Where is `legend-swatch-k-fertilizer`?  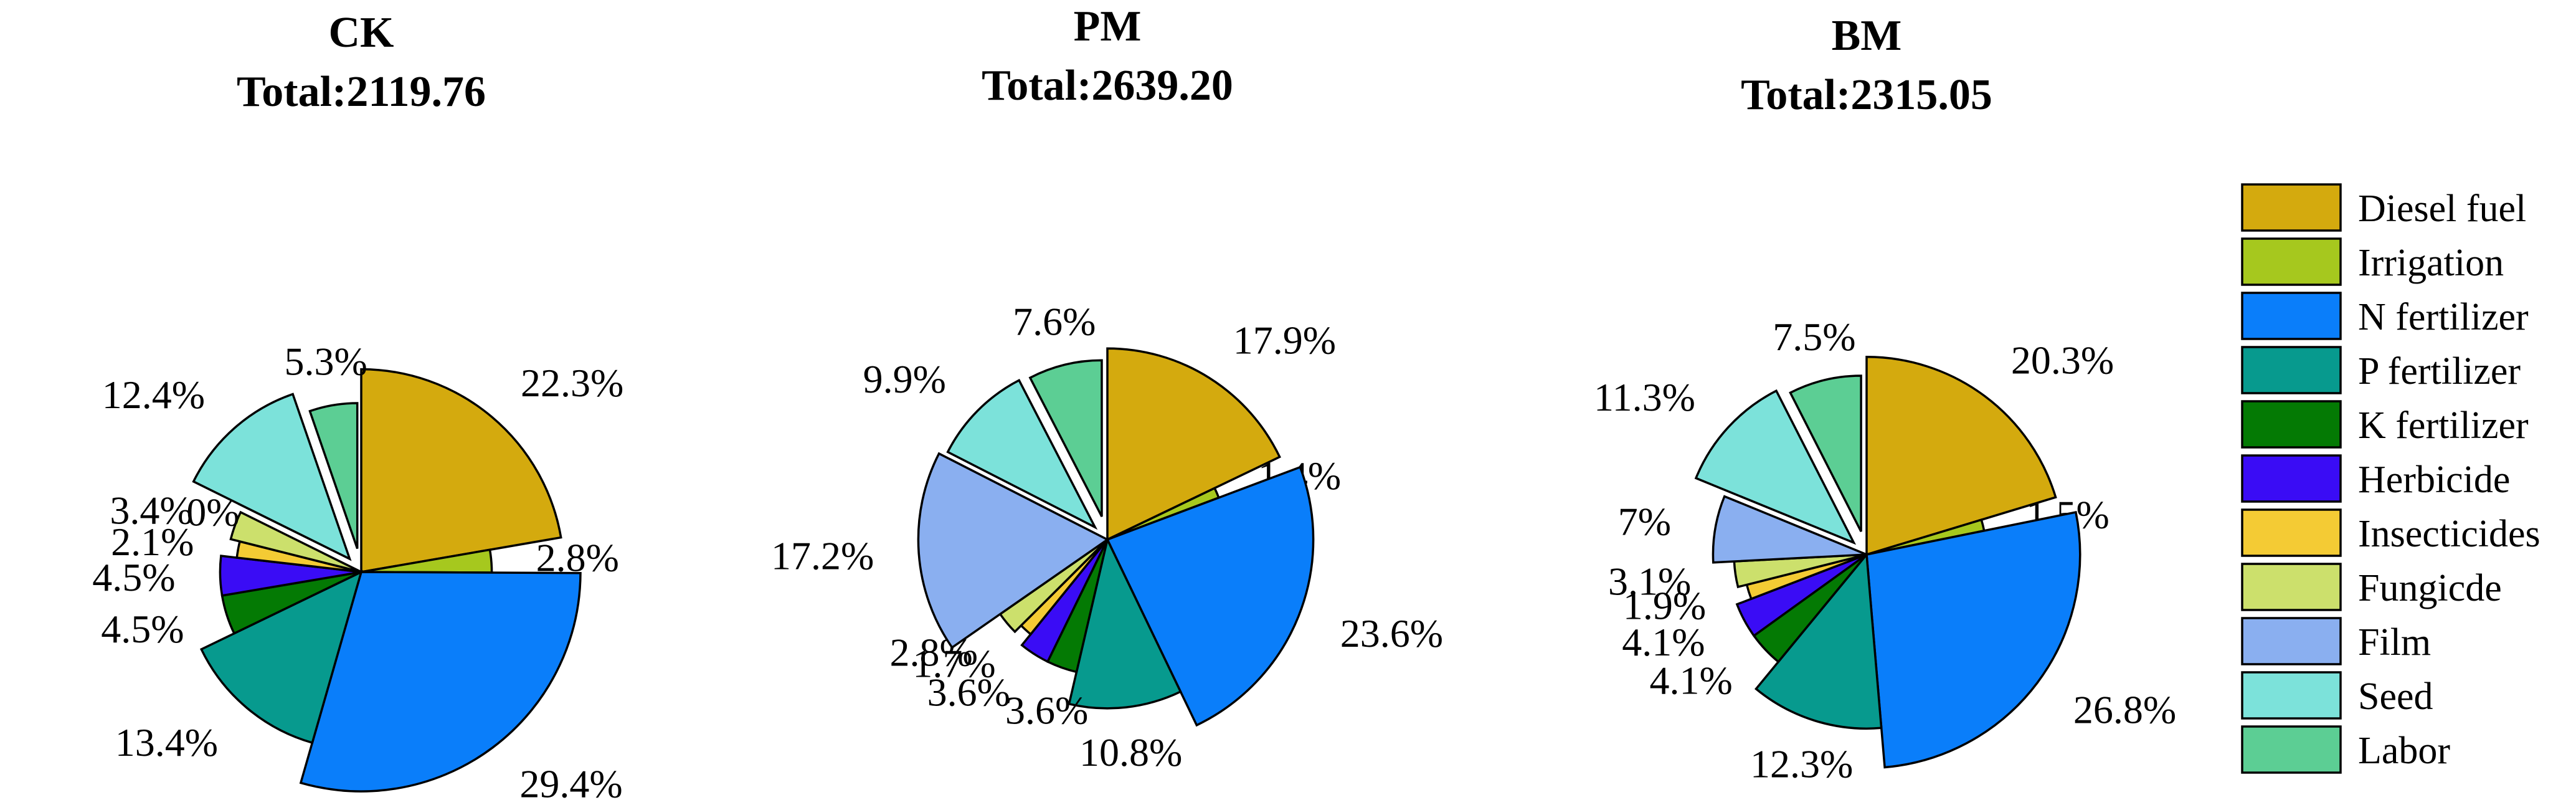 legend-swatch-k-fertilizer is located at coordinates (2291, 424).